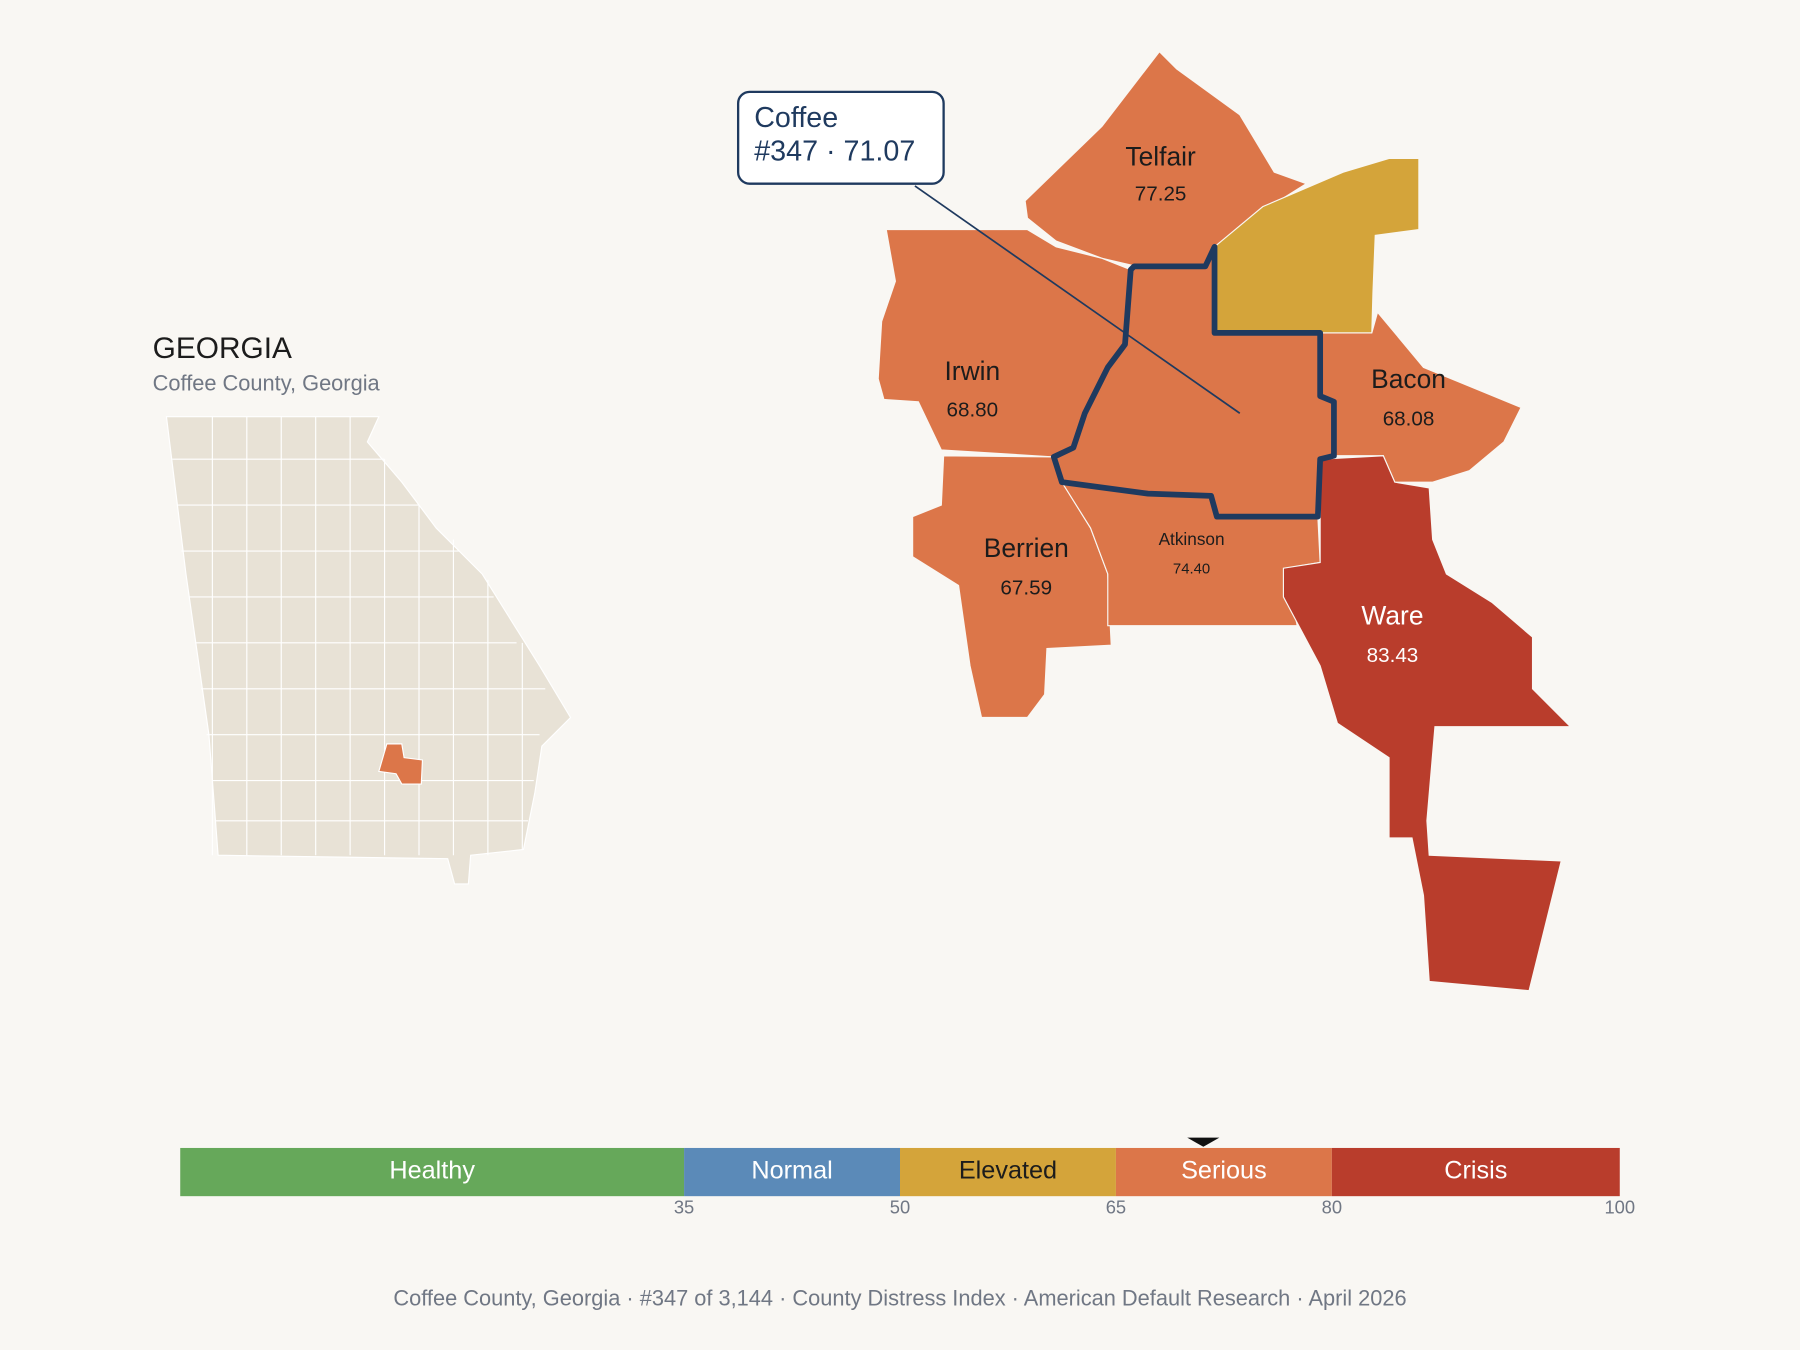 The width and height of the screenshot is (1800, 1350). I want to click on county-value: 68.08, so click(1409, 419).